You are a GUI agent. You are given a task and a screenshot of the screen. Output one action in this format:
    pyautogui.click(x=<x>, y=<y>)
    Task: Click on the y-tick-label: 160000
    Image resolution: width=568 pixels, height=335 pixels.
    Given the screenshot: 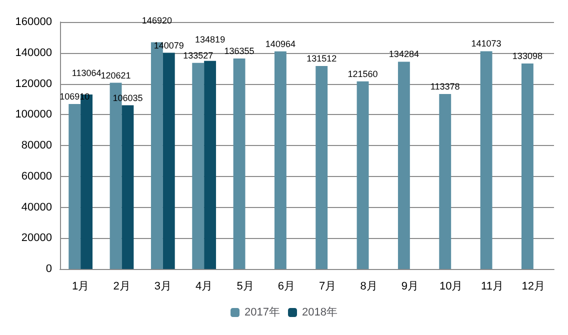 What is the action you would take?
    pyautogui.click(x=33, y=22)
    